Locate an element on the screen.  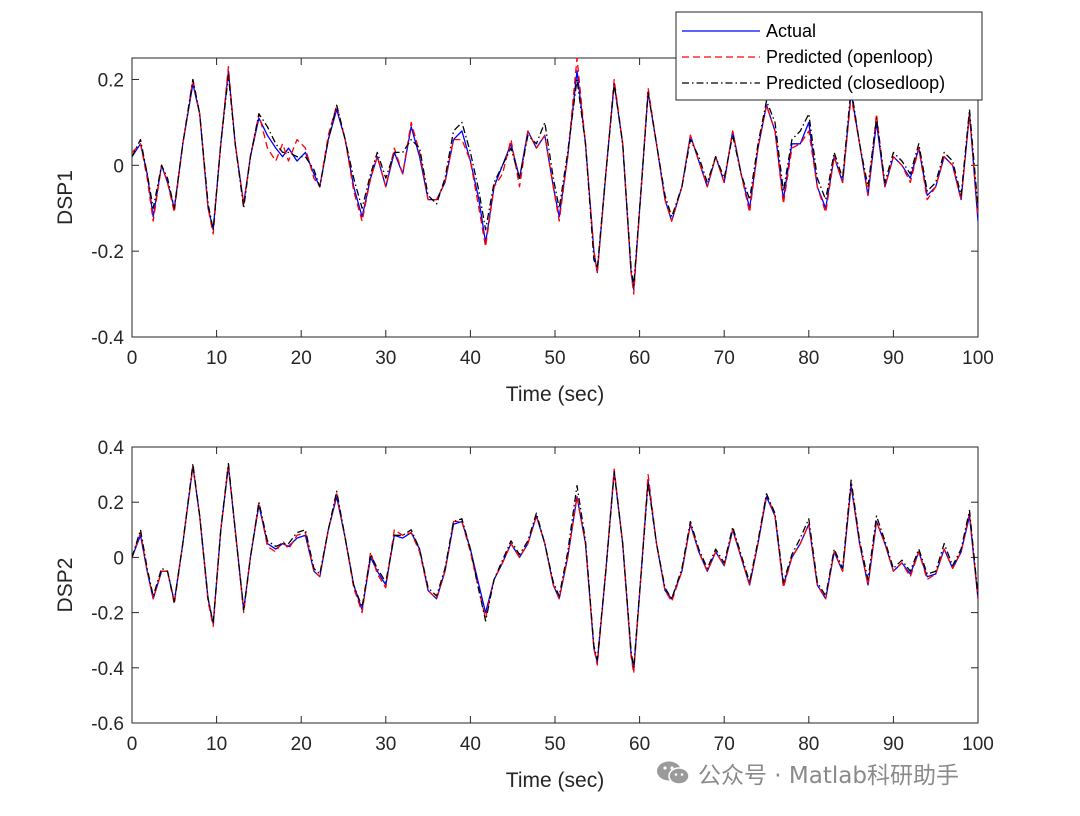
legend-label: Predicted (closedloop) is located at coordinates (855, 83).